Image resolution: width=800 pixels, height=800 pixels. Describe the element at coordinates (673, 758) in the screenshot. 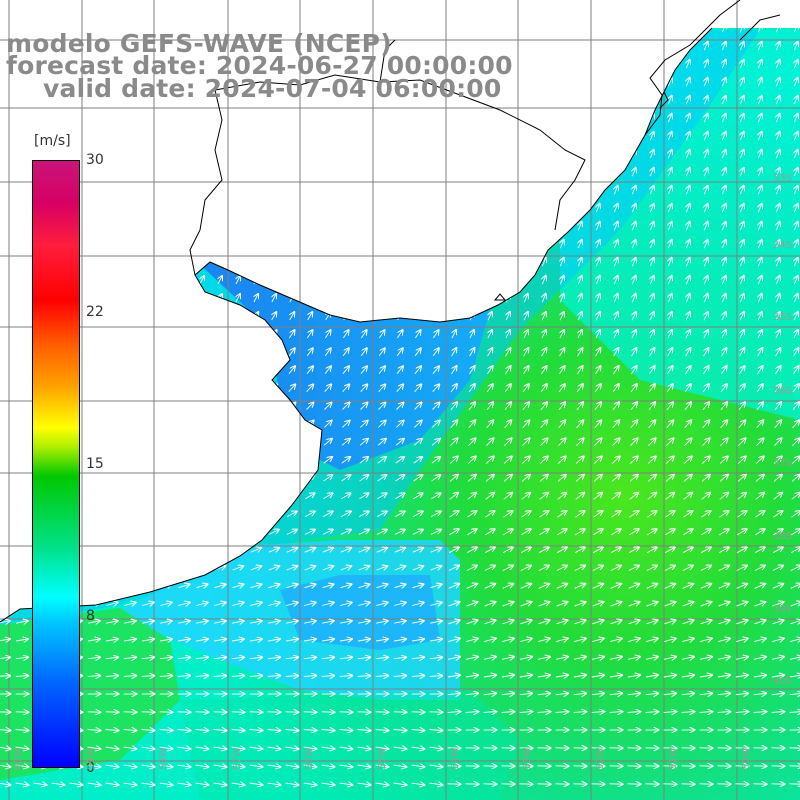

I see `lon-label: 51W` at that location.